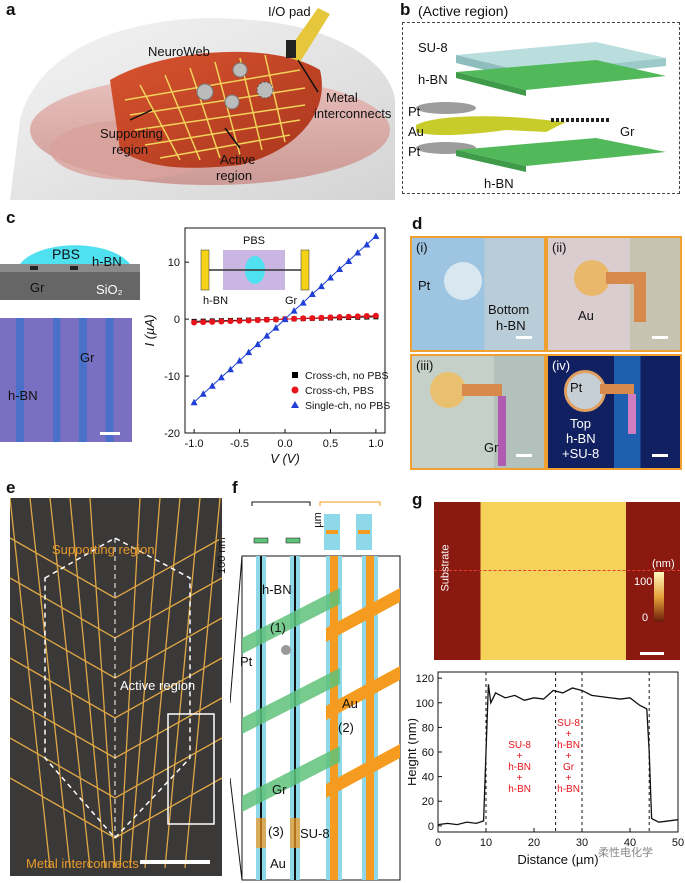 Image resolution: width=685 pixels, height=883 pixels. I want to click on colorbar-max: 100, so click(643, 582).